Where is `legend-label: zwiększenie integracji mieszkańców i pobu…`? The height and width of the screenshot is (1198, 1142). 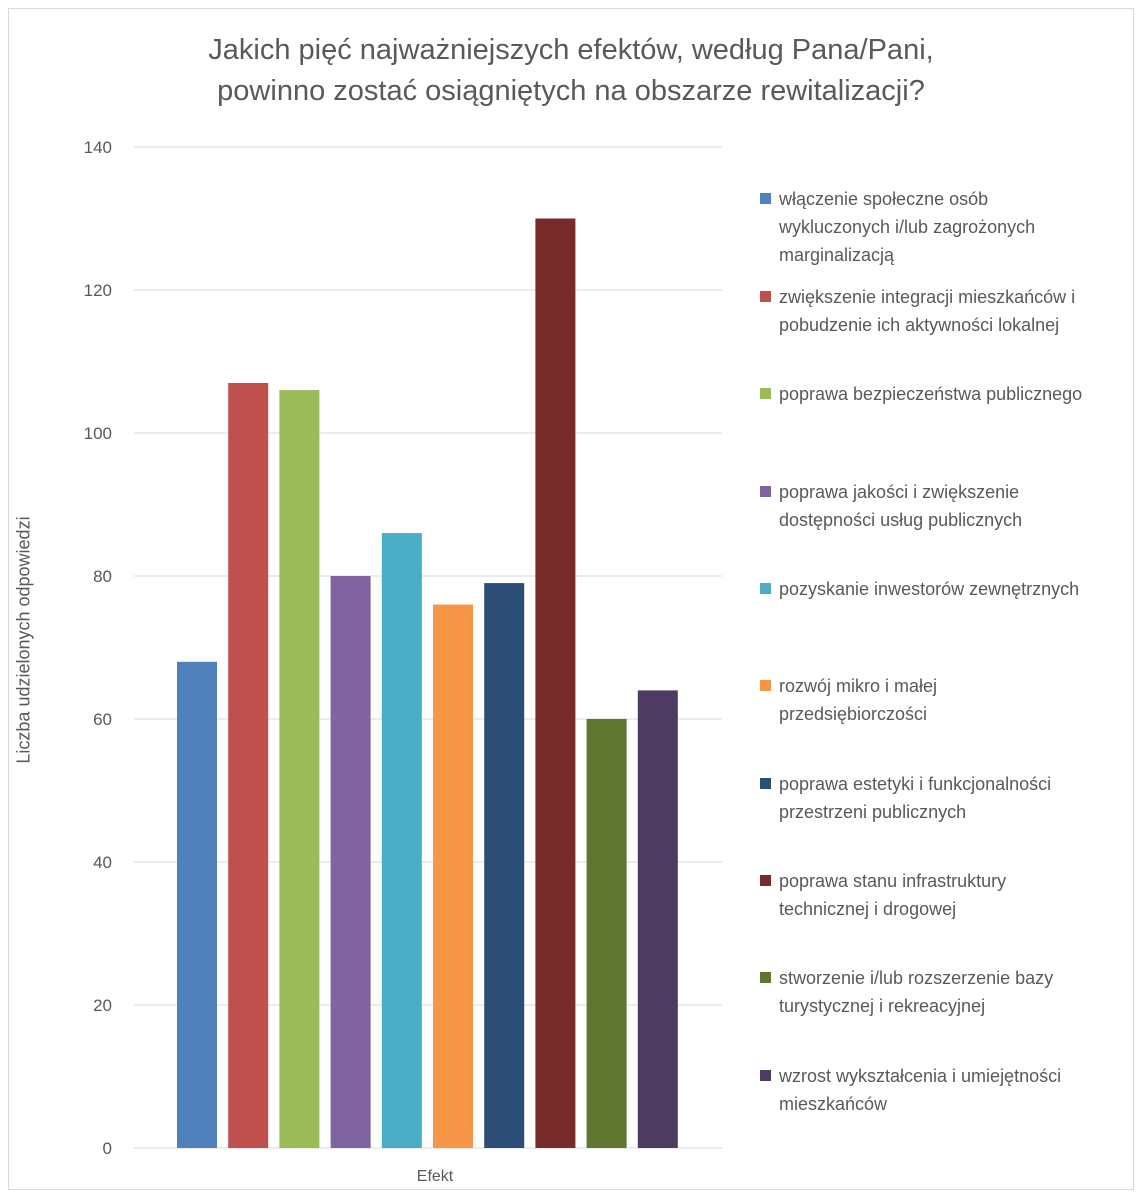 legend-label: zwiększenie integracji mieszkańców i pobu… is located at coordinates (959, 311).